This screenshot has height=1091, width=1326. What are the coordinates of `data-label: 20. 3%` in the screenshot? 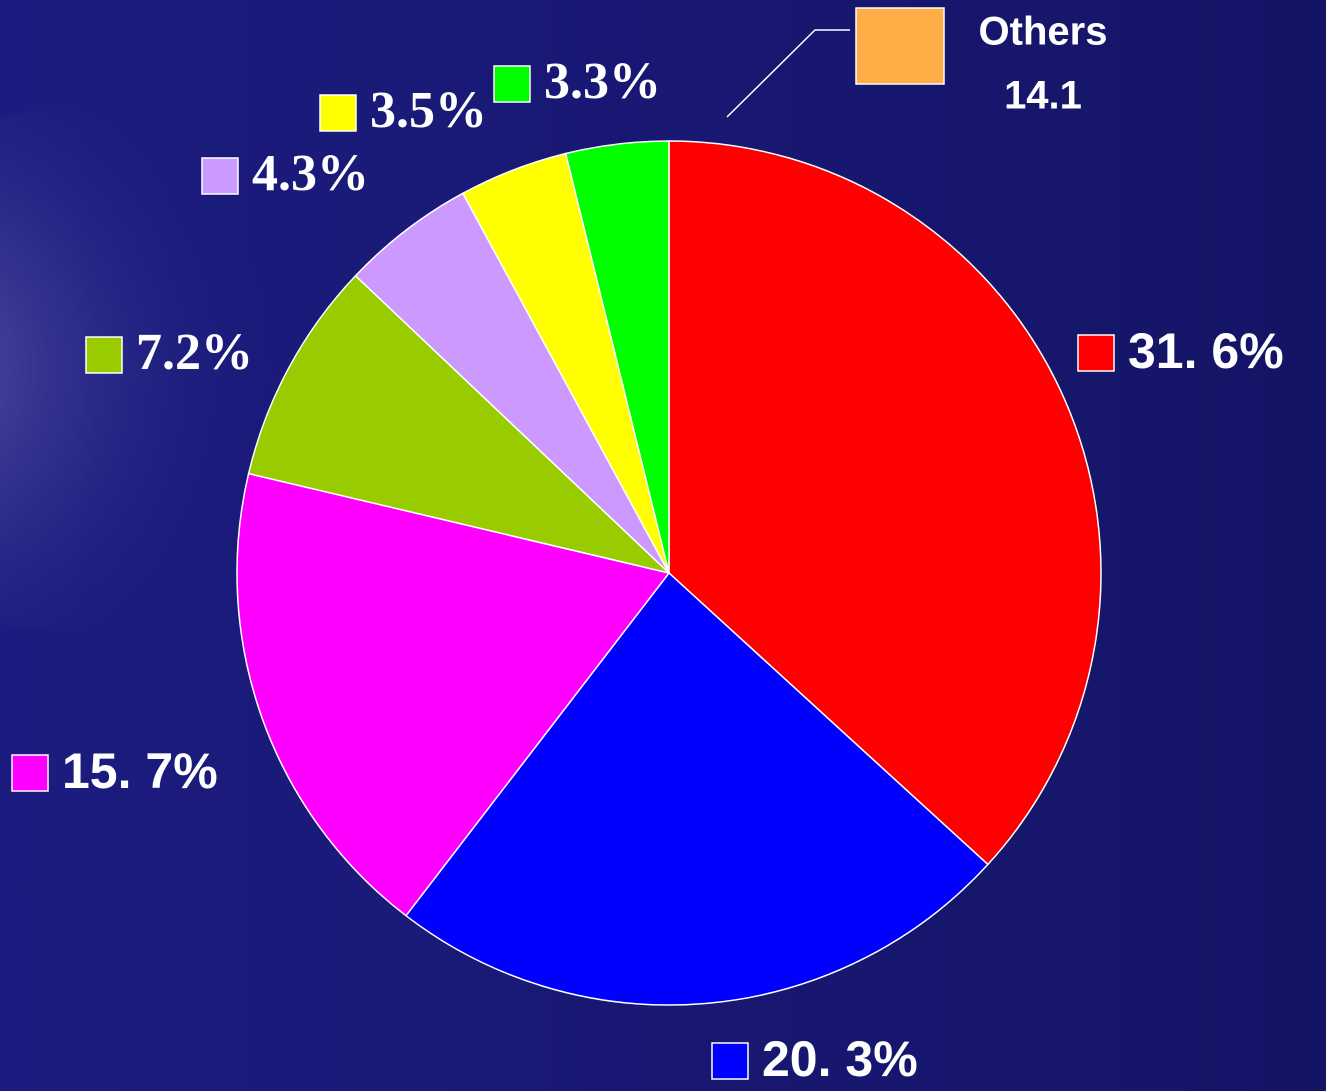 It's located at (840, 1059).